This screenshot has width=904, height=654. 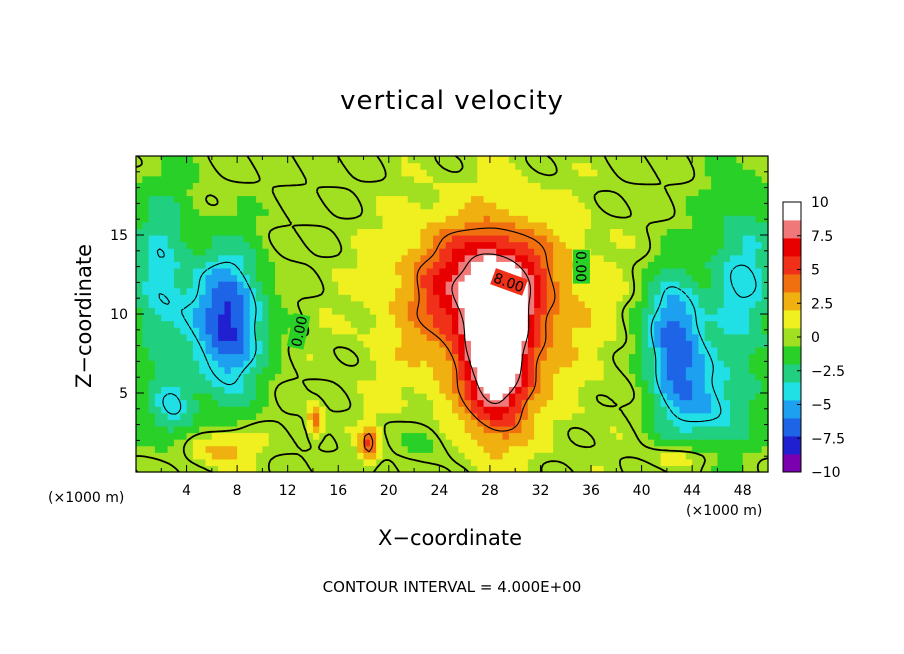 I want to click on contour-label: 0.00, so click(x=300, y=332).